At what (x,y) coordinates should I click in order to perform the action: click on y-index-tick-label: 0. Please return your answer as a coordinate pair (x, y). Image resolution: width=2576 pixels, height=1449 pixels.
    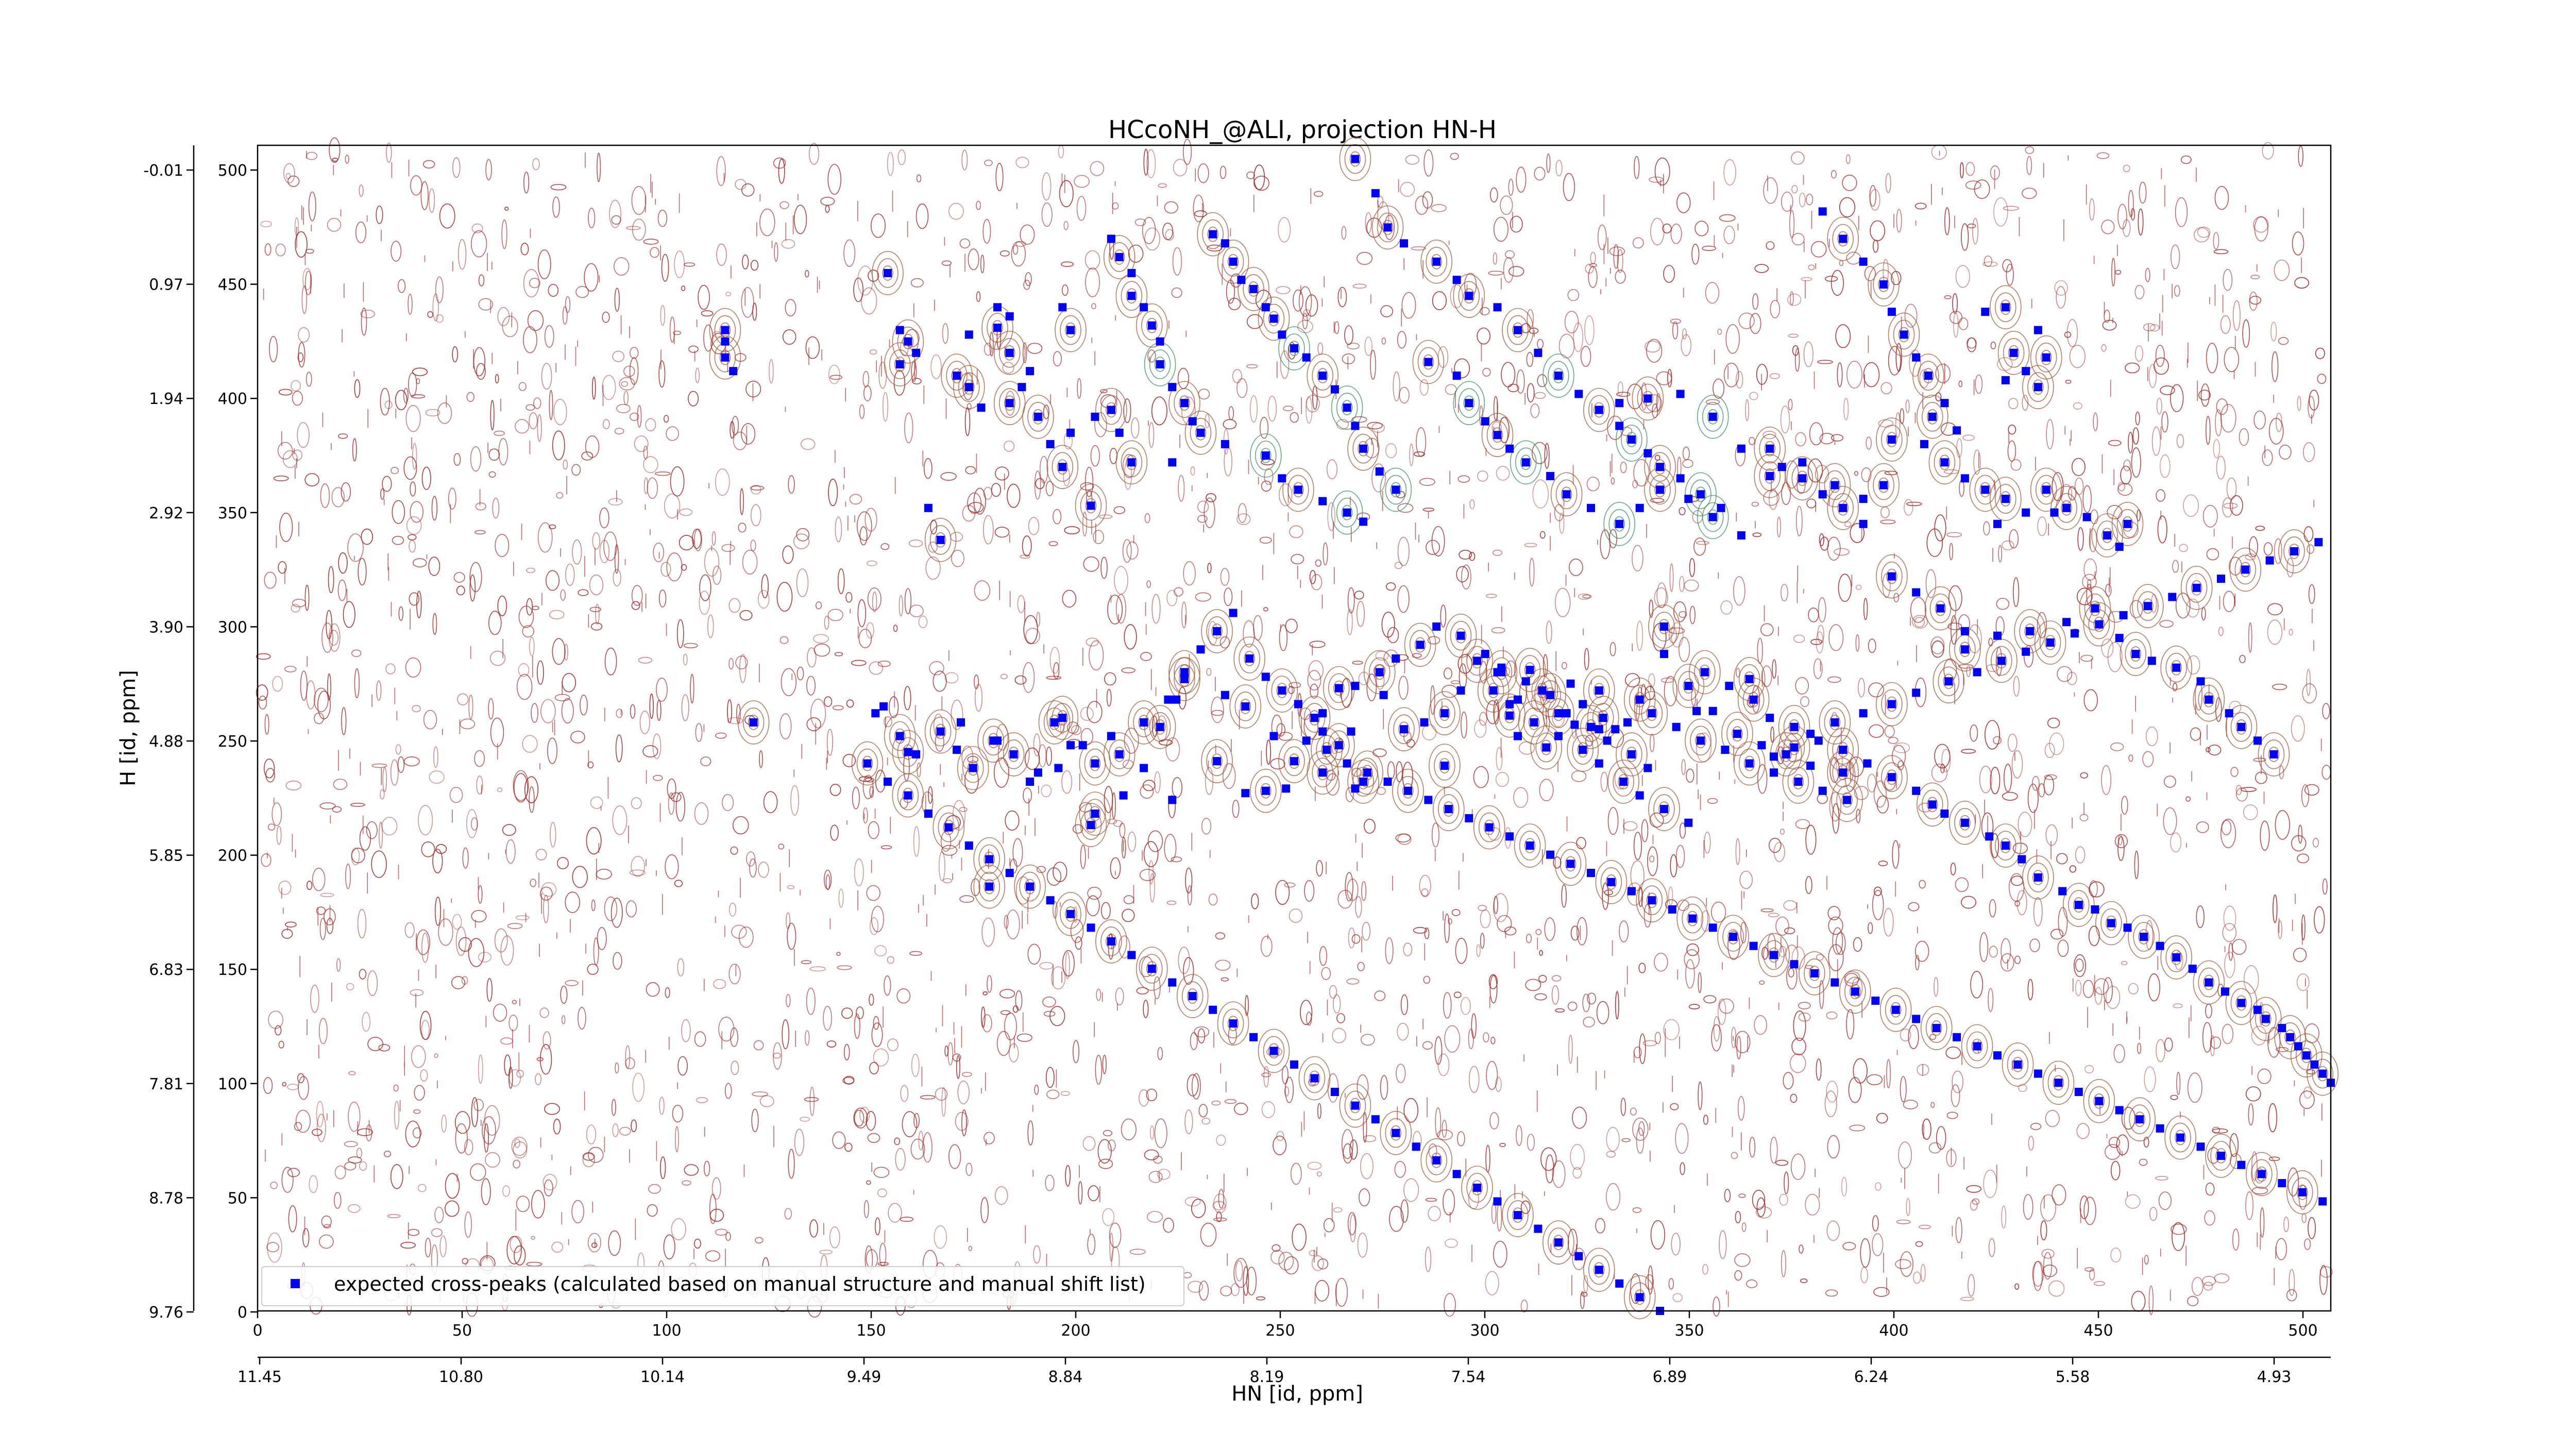
    Looking at the image, I should click on (242, 1313).